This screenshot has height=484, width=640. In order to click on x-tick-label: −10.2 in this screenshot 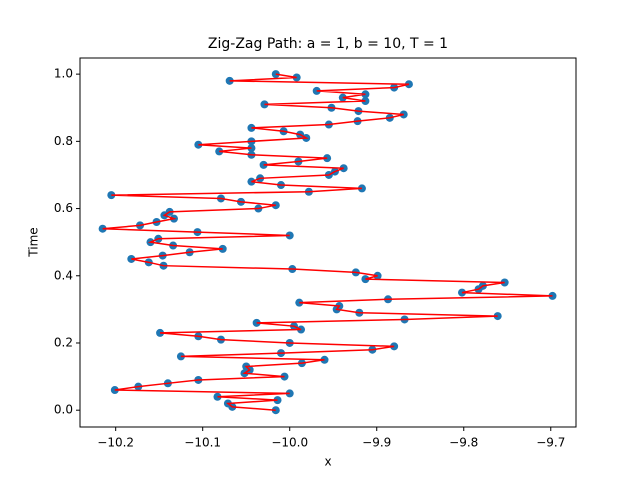, I will do `click(115, 443)`.